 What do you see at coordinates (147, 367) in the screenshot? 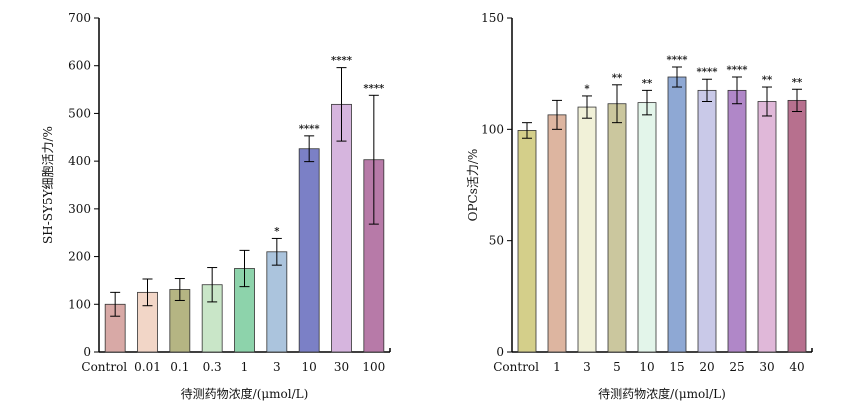
I see `x-tick-label: 0.01` at bounding box center [147, 367].